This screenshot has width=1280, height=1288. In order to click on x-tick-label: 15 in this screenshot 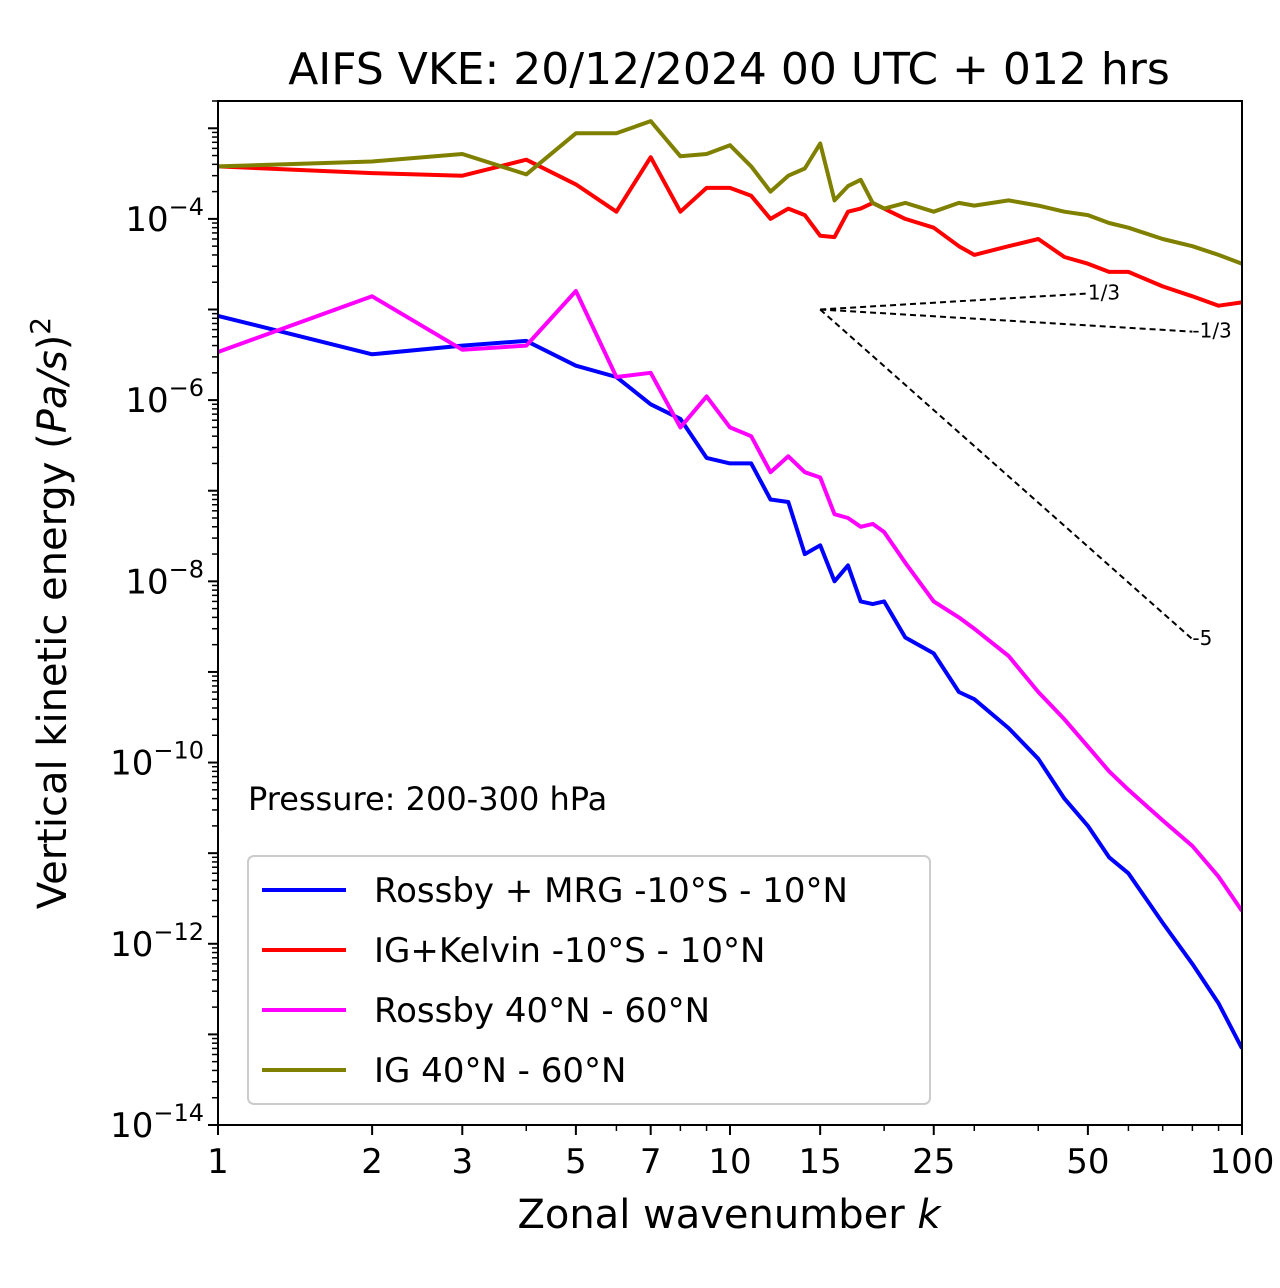, I will do `click(820, 1162)`.